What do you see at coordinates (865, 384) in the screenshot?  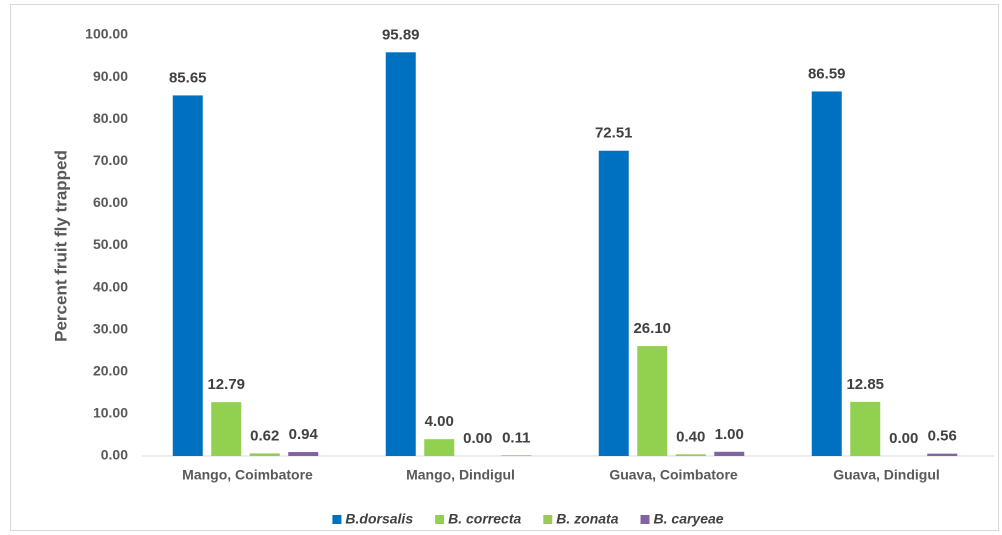 I see `value-label: 12.85` at bounding box center [865, 384].